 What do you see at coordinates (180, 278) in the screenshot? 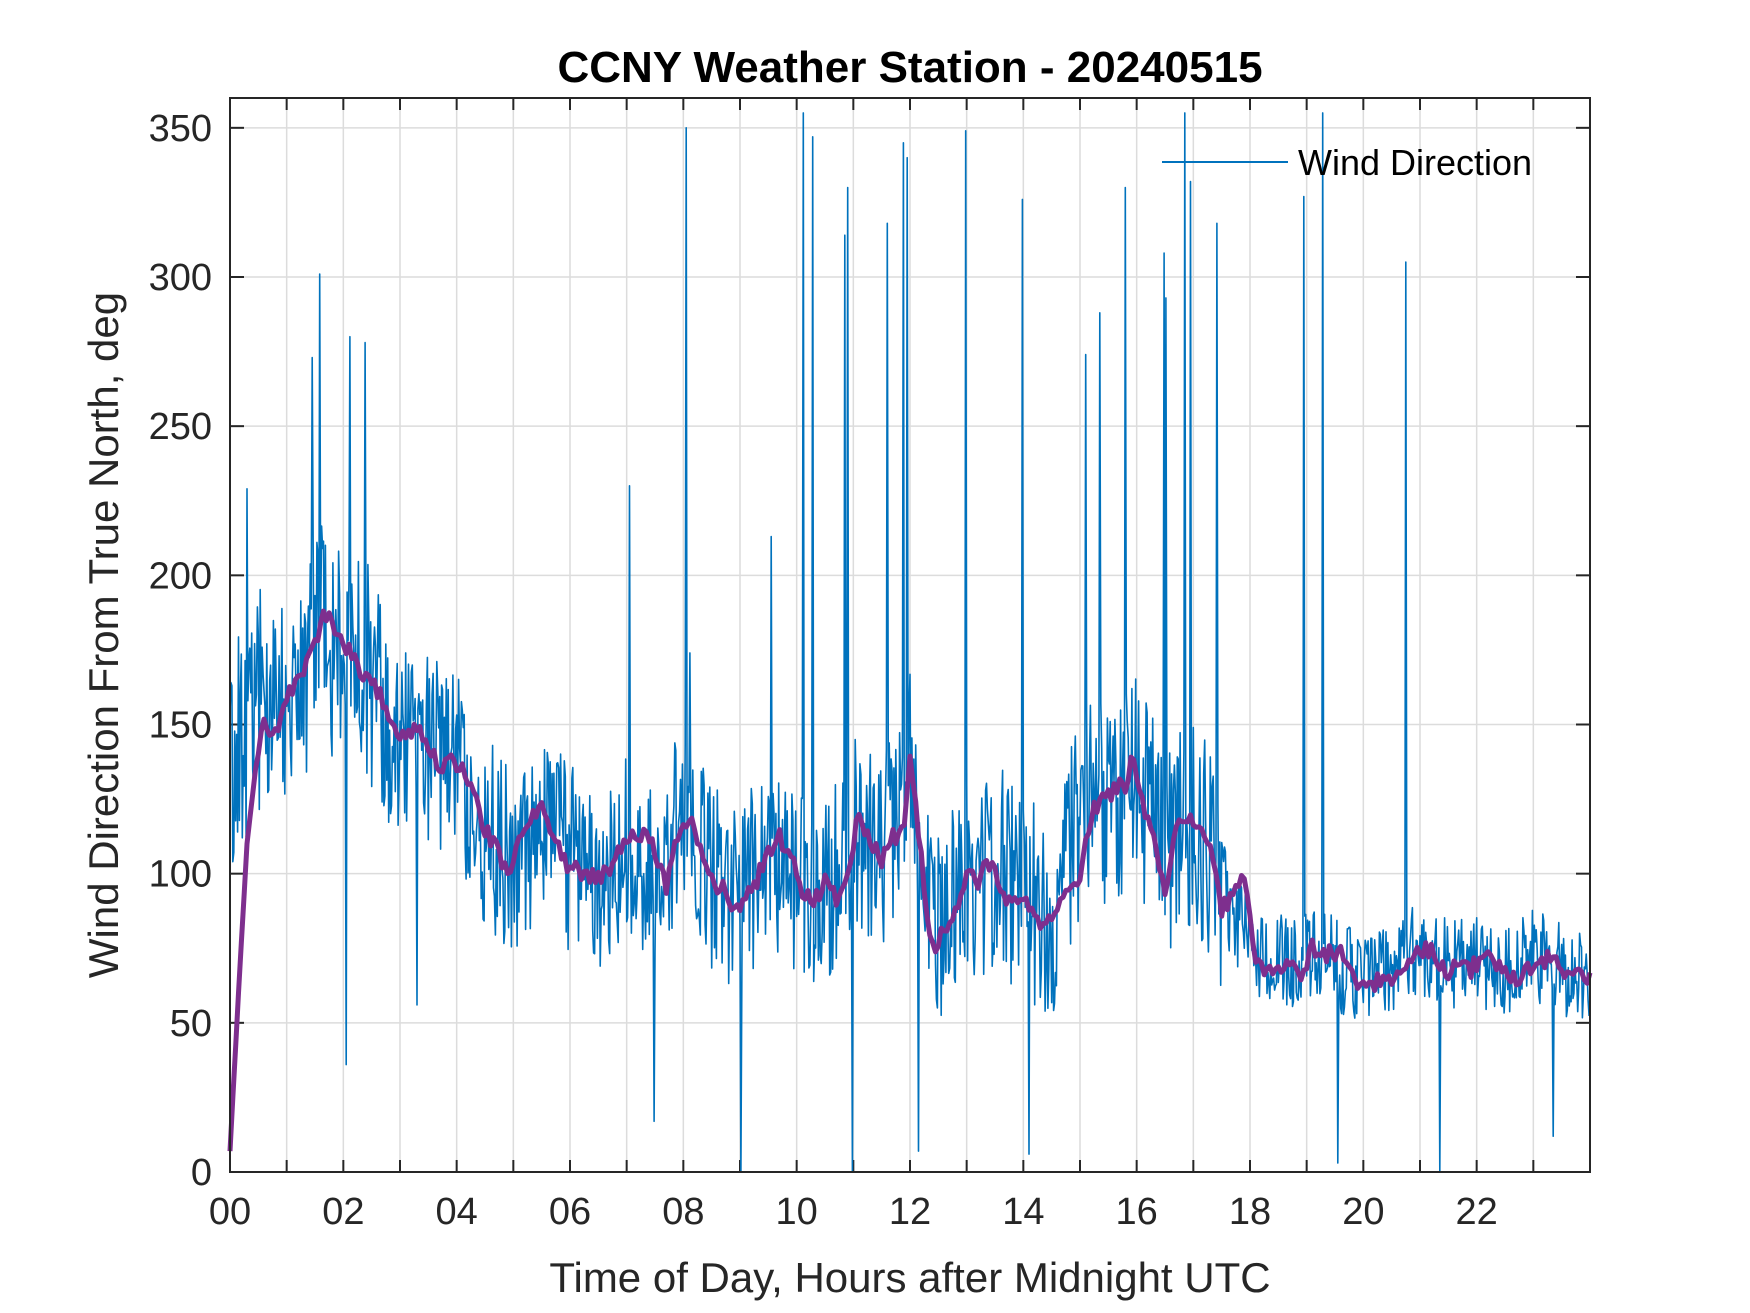
I see `y-tick-label: 300` at bounding box center [180, 278].